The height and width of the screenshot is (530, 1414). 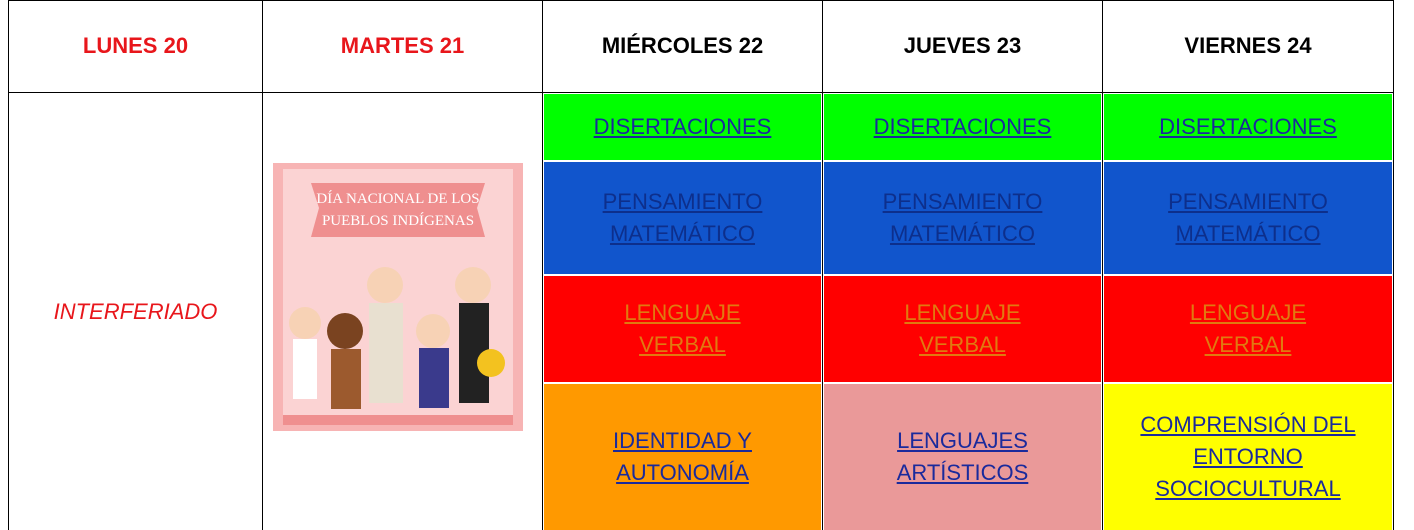 What do you see at coordinates (135, 45) in the screenshot?
I see `day-header: LUNES 20` at bounding box center [135, 45].